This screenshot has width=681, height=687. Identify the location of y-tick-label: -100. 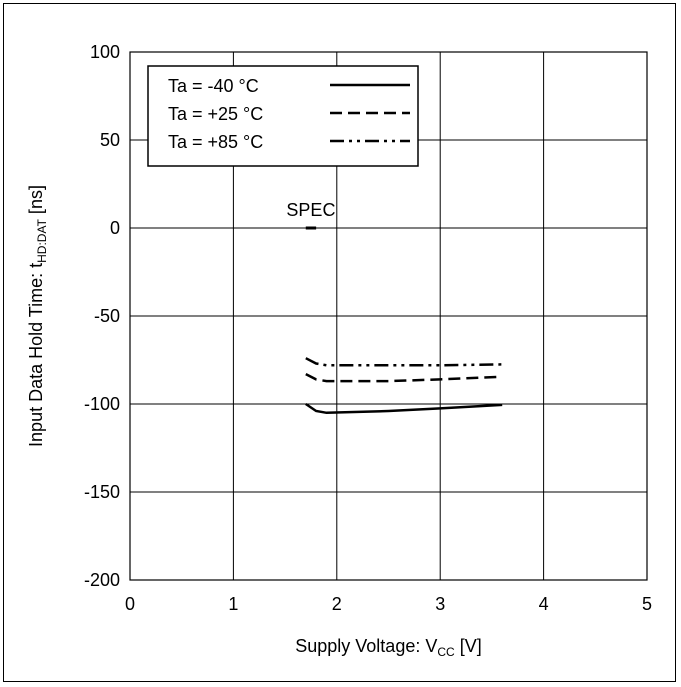
(102, 404).